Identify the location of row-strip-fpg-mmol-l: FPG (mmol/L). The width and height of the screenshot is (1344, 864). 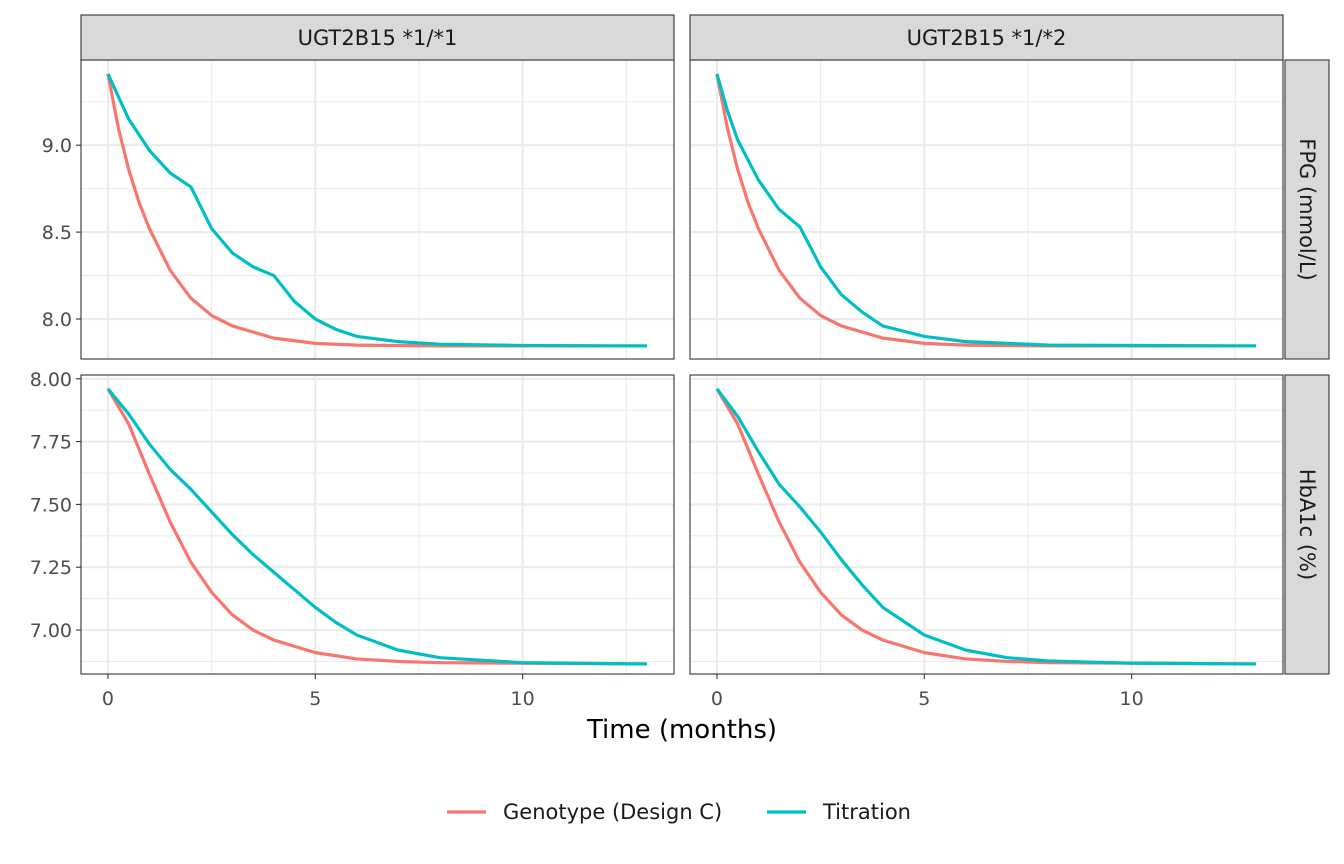
(1307, 209).